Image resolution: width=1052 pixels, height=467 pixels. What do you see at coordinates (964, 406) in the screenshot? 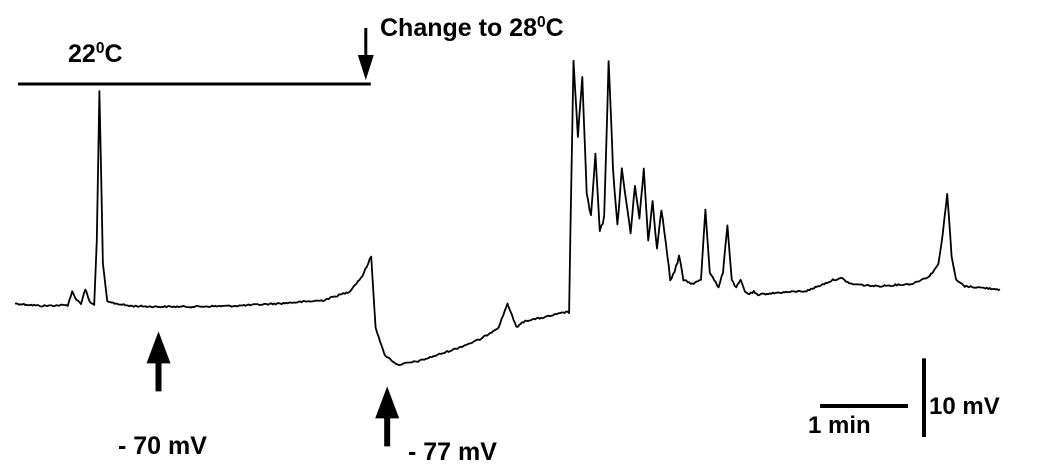
I see `voltage-scale-label: 10 mV` at bounding box center [964, 406].